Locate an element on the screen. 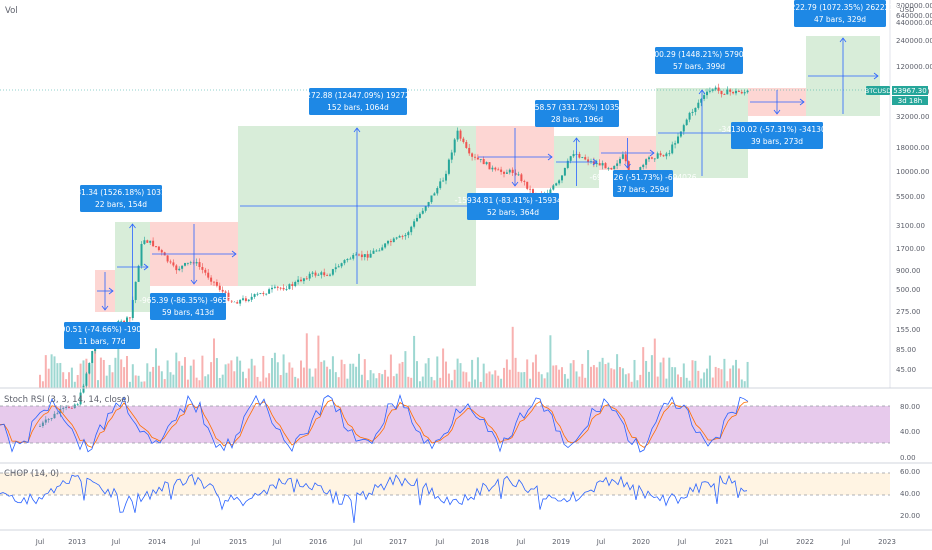 This screenshot has height=550, width=932. measure-change: -6940.26 (-51.73%) -694026 is located at coordinates (643, 177).